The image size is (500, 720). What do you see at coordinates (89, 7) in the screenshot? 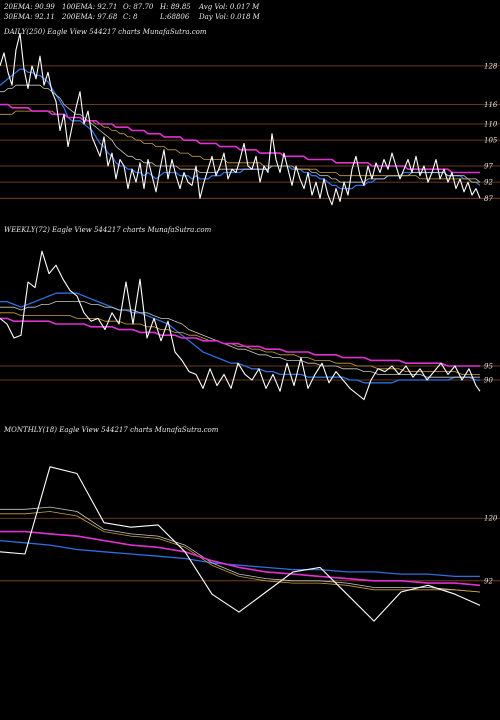
I see `stat-ema100: 100EMA: 92.71` at bounding box center [89, 7].